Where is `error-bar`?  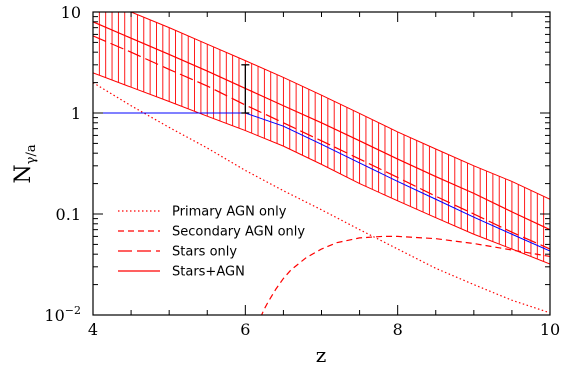
error-bar is located at coordinates (245, 89).